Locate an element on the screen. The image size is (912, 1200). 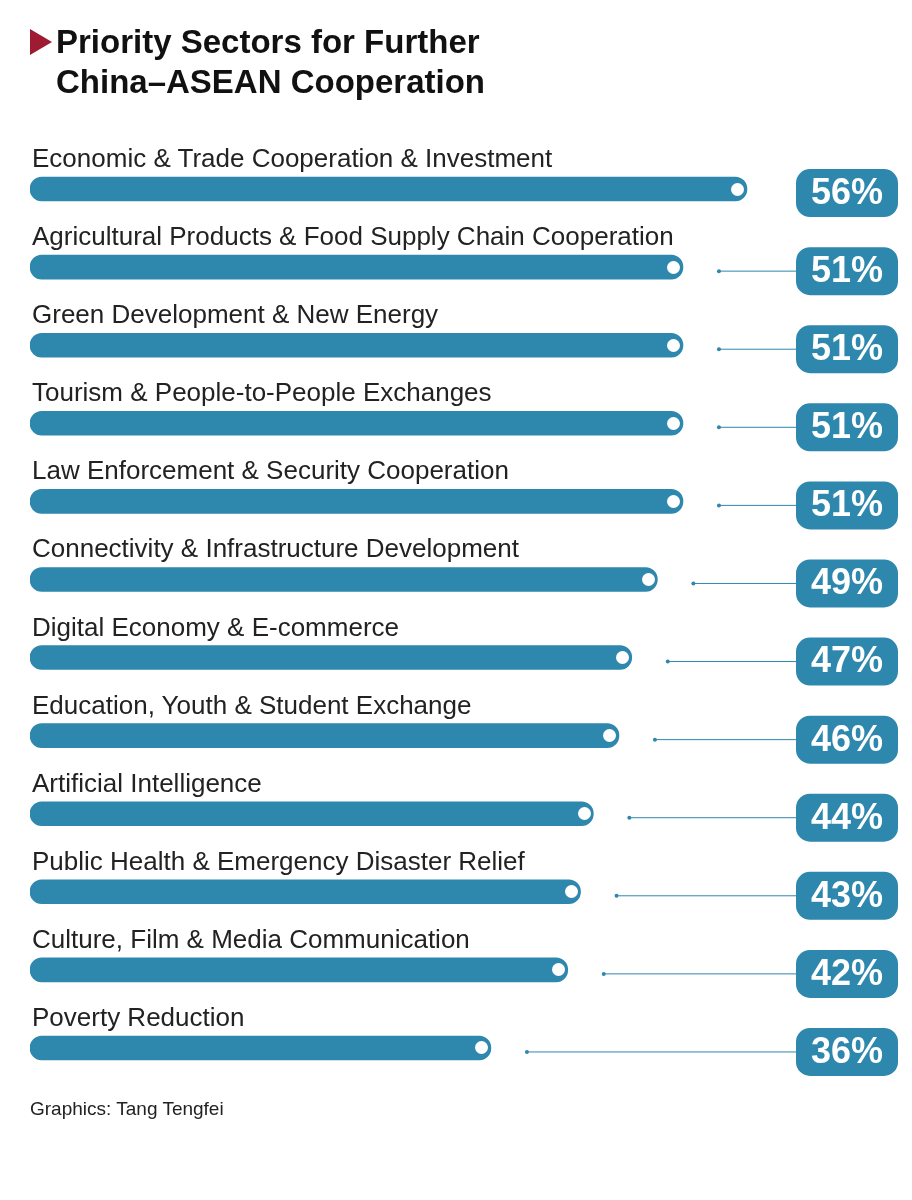
data-label: 56% is located at coordinates (847, 191).